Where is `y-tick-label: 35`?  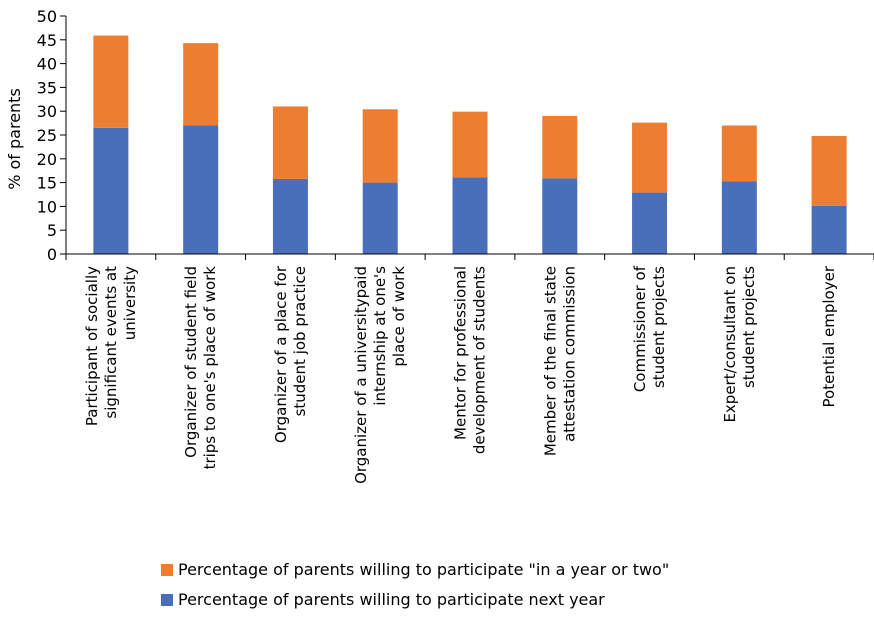 y-tick-label: 35 is located at coordinates (47, 87).